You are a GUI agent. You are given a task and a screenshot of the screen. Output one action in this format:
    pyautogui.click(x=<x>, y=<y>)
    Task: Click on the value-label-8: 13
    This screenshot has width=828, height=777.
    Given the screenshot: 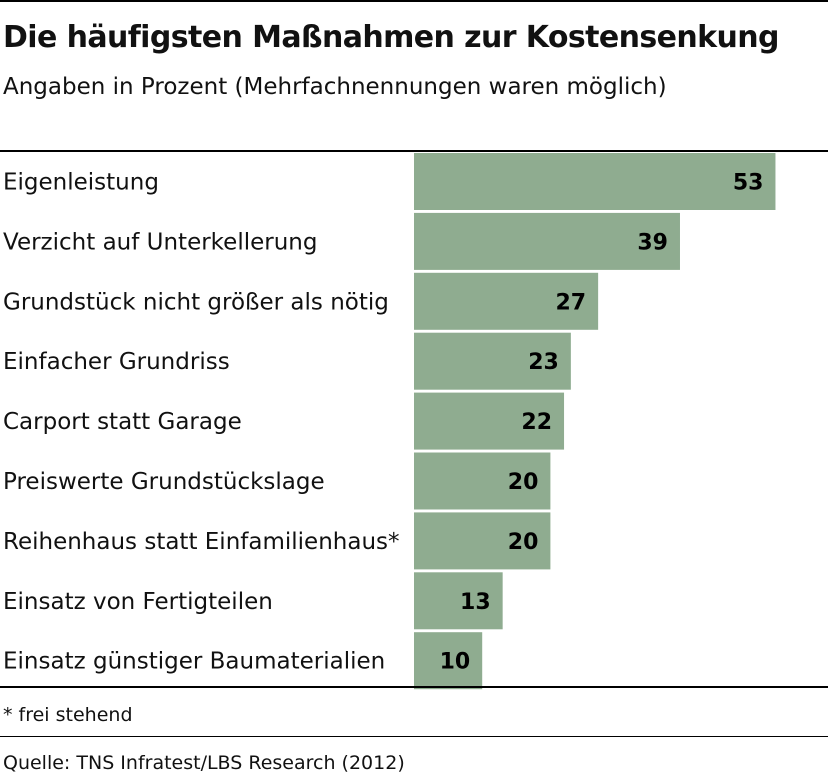 What is the action you would take?
    pyautogui.click(x=475, y=602)
    